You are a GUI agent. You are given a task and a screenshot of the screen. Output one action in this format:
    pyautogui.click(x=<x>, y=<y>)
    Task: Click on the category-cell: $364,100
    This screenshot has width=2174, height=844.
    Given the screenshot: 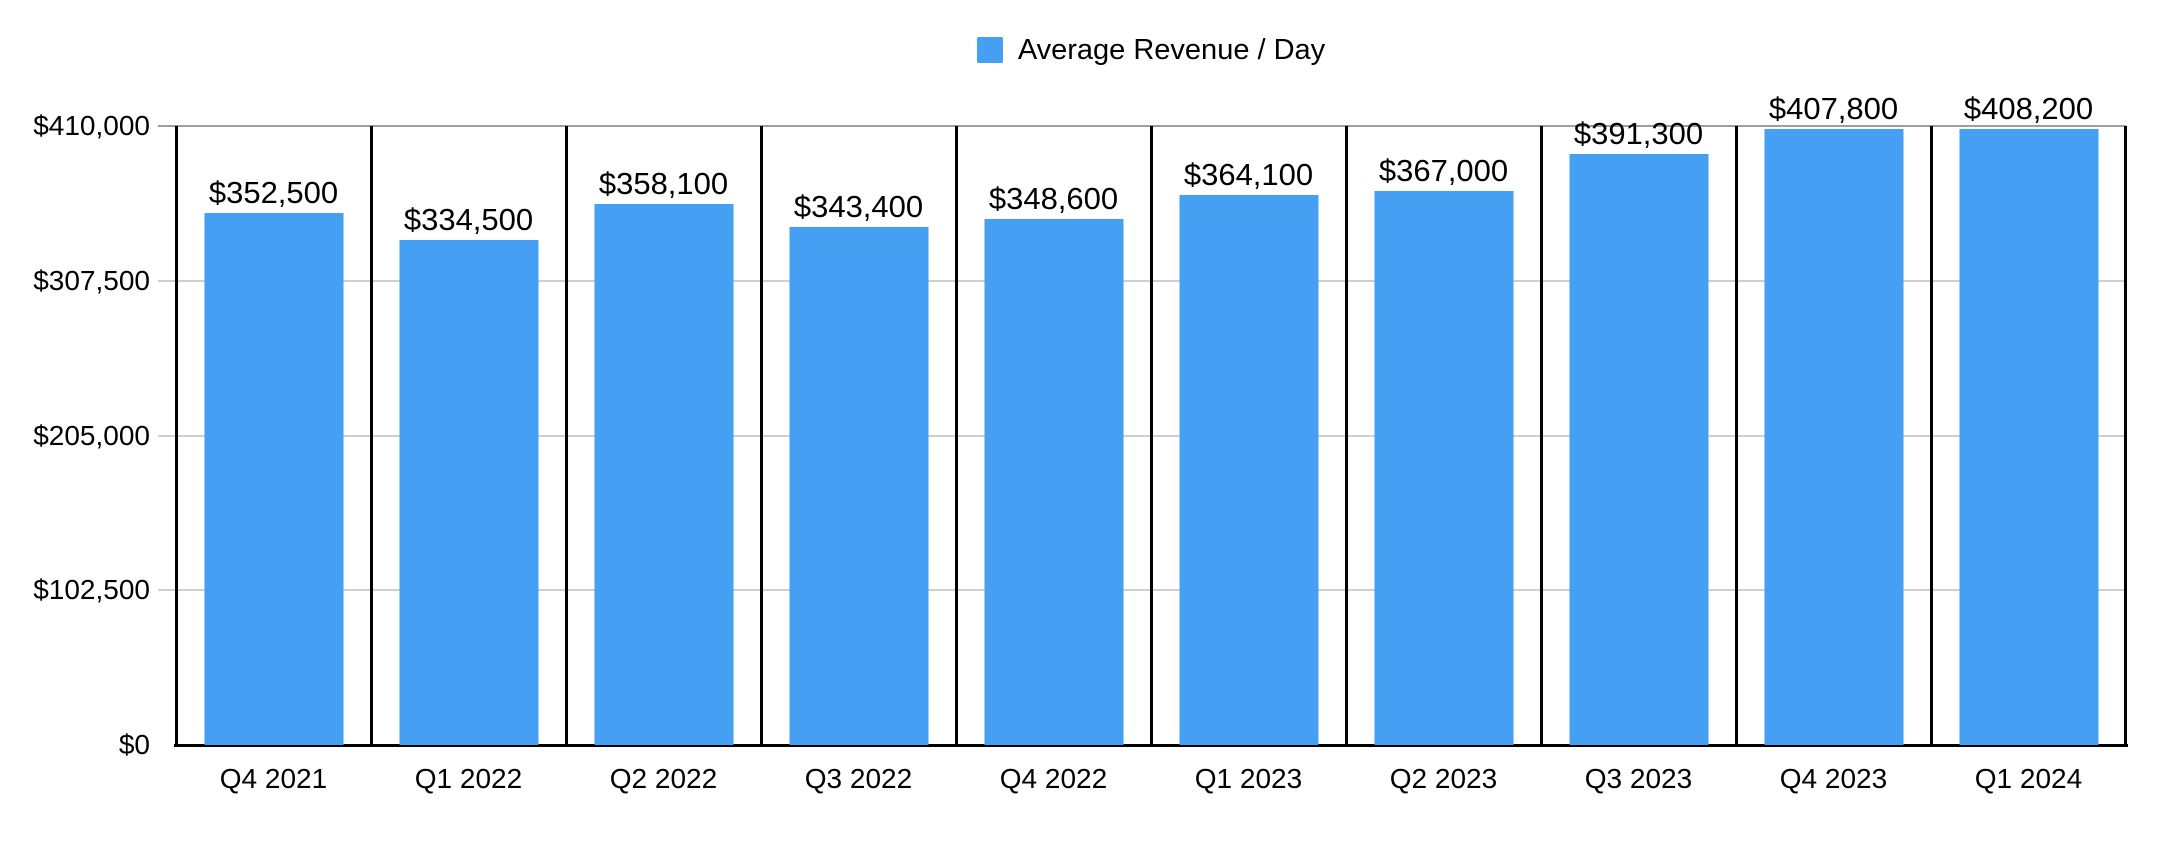 What is the action you would take?
    pyautogui.click(x=1248, y=435)
    